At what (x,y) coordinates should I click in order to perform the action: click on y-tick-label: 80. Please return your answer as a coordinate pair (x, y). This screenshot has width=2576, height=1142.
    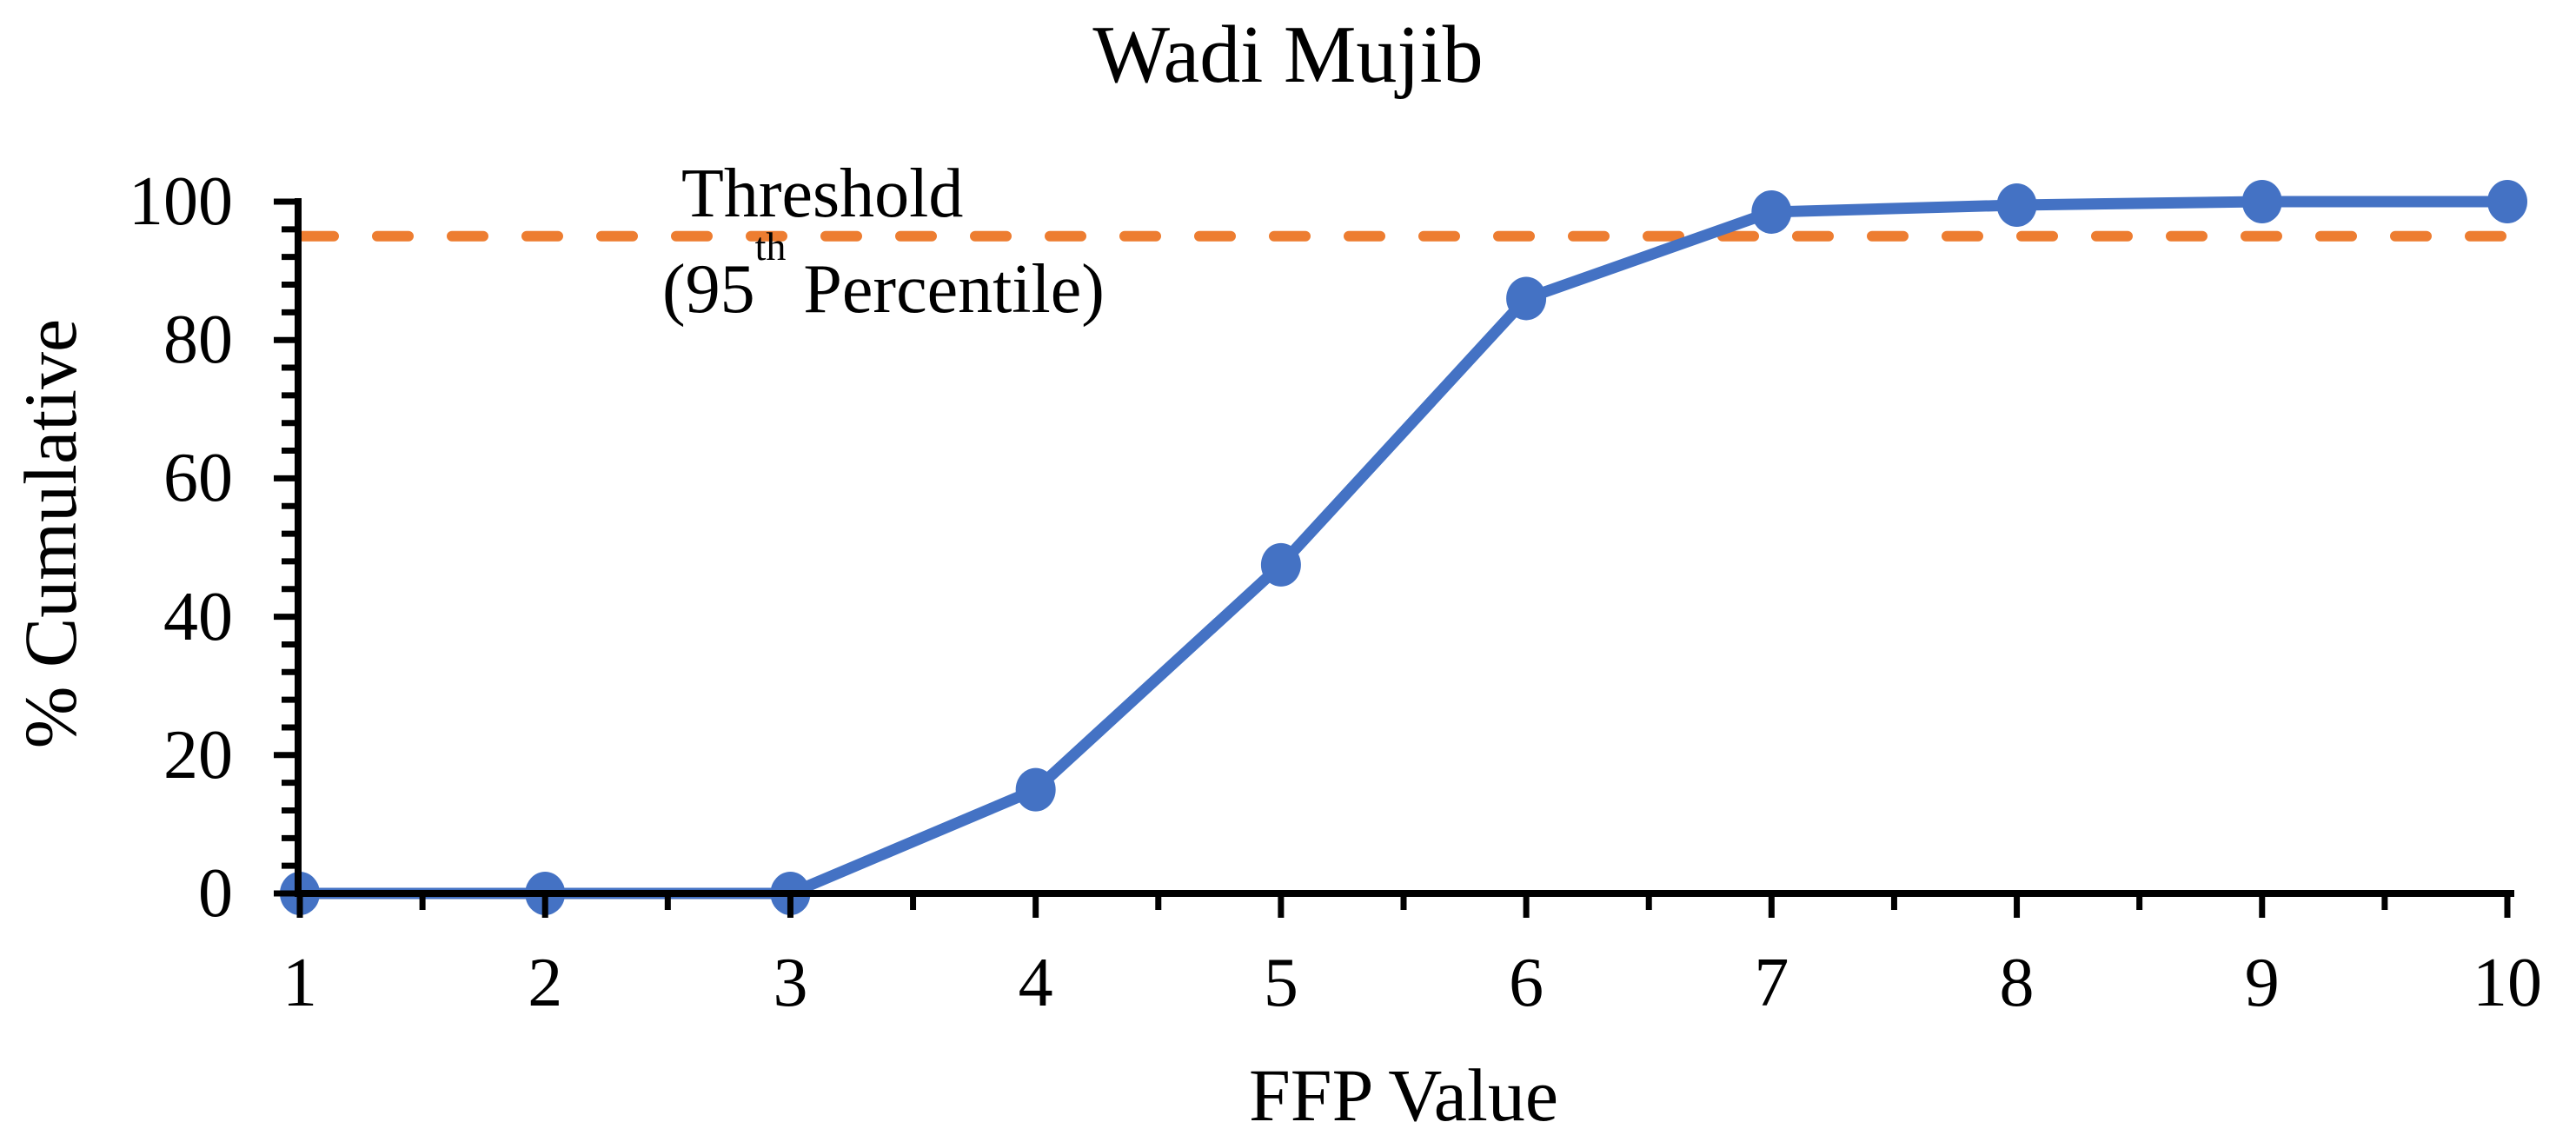
    Looking at the image, I should click on (198, 340).